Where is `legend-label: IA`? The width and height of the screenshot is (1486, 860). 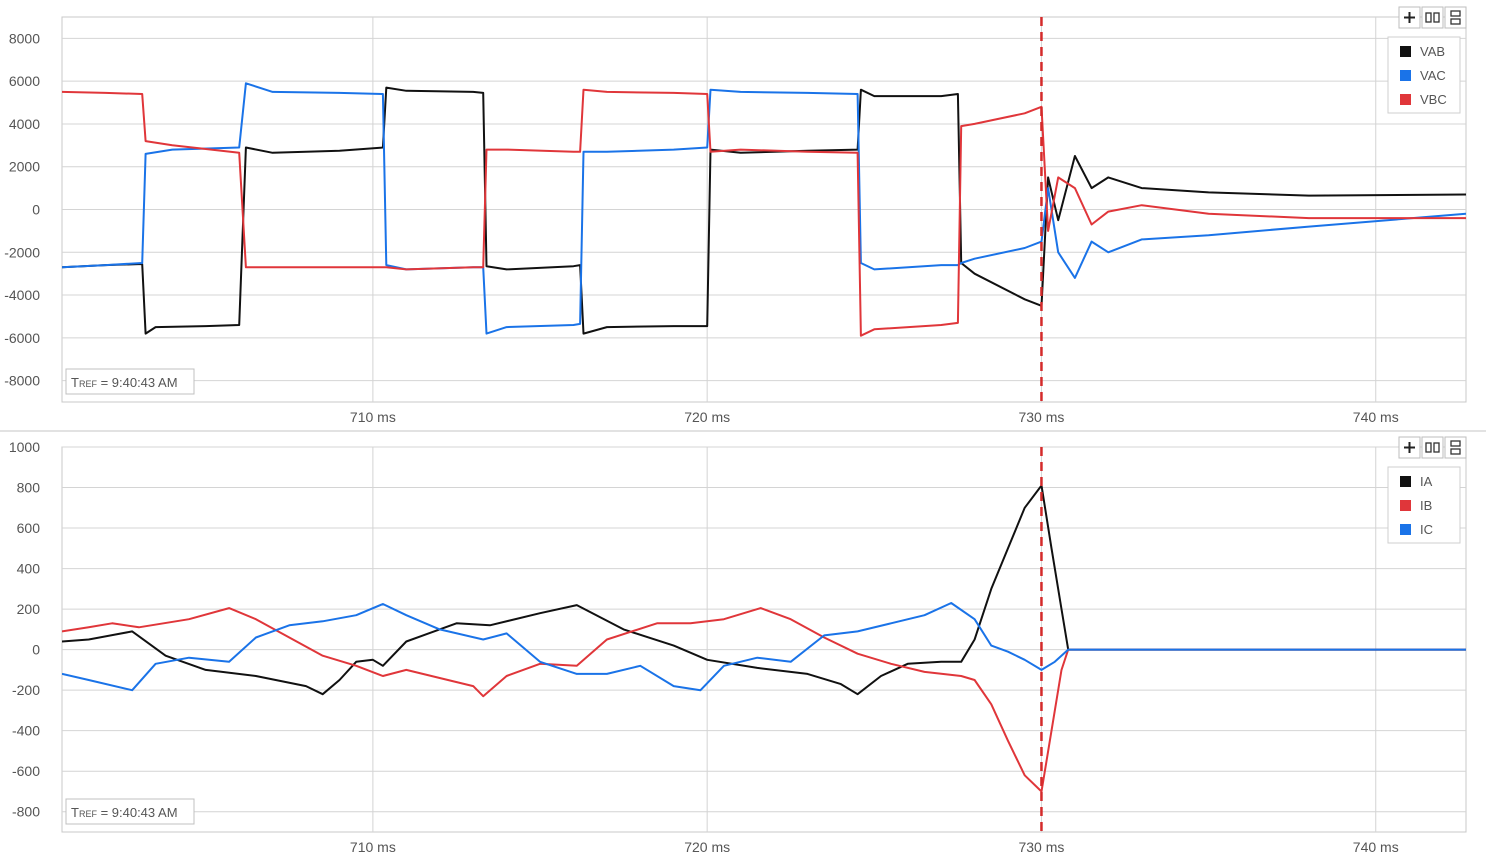 legend-label: IA is located at coordinates (1426, 481).